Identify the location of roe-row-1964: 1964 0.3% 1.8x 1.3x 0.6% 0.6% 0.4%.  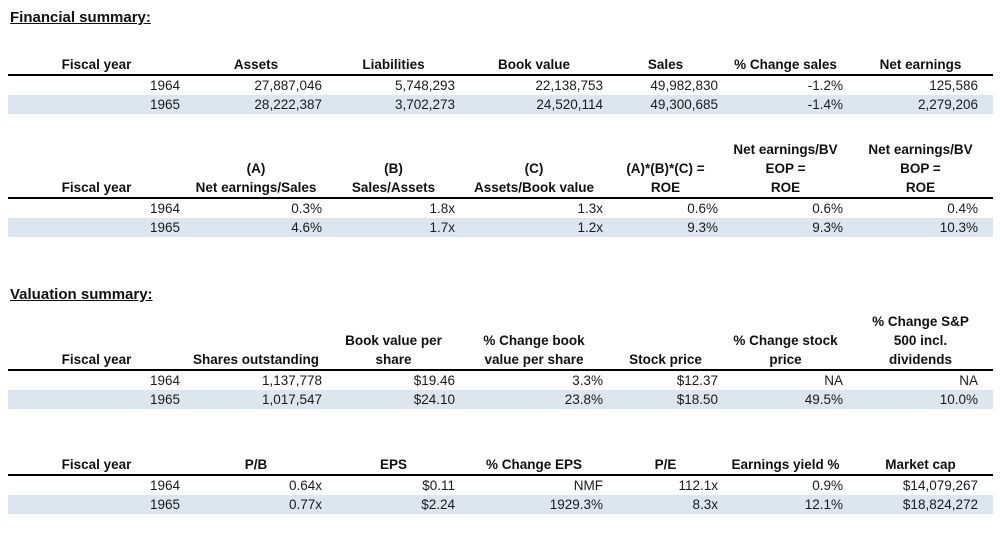
(500, 208).